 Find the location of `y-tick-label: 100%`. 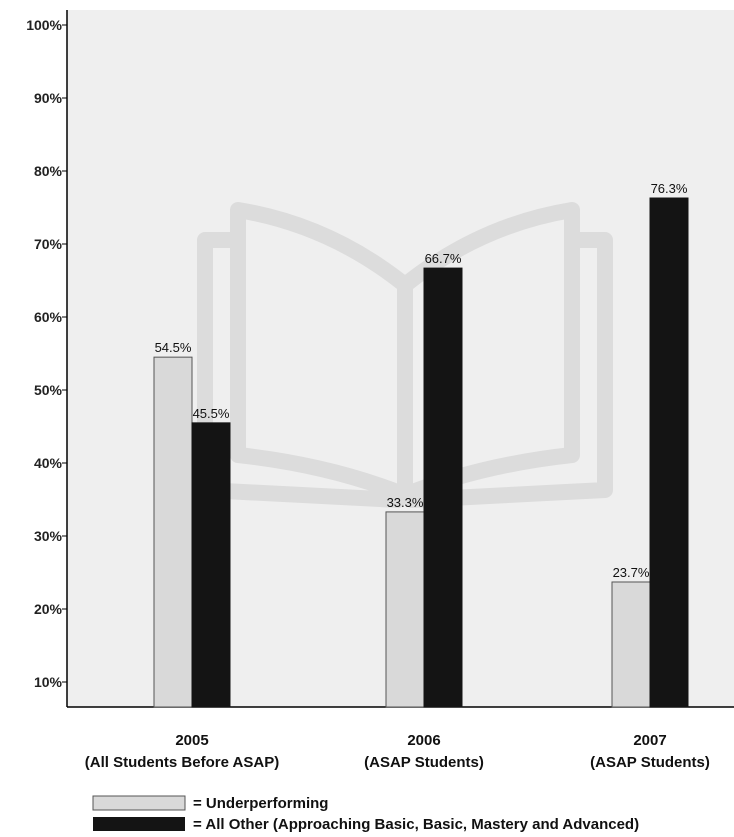

y-tick-label: 100% is located at coordinates (44, 25).